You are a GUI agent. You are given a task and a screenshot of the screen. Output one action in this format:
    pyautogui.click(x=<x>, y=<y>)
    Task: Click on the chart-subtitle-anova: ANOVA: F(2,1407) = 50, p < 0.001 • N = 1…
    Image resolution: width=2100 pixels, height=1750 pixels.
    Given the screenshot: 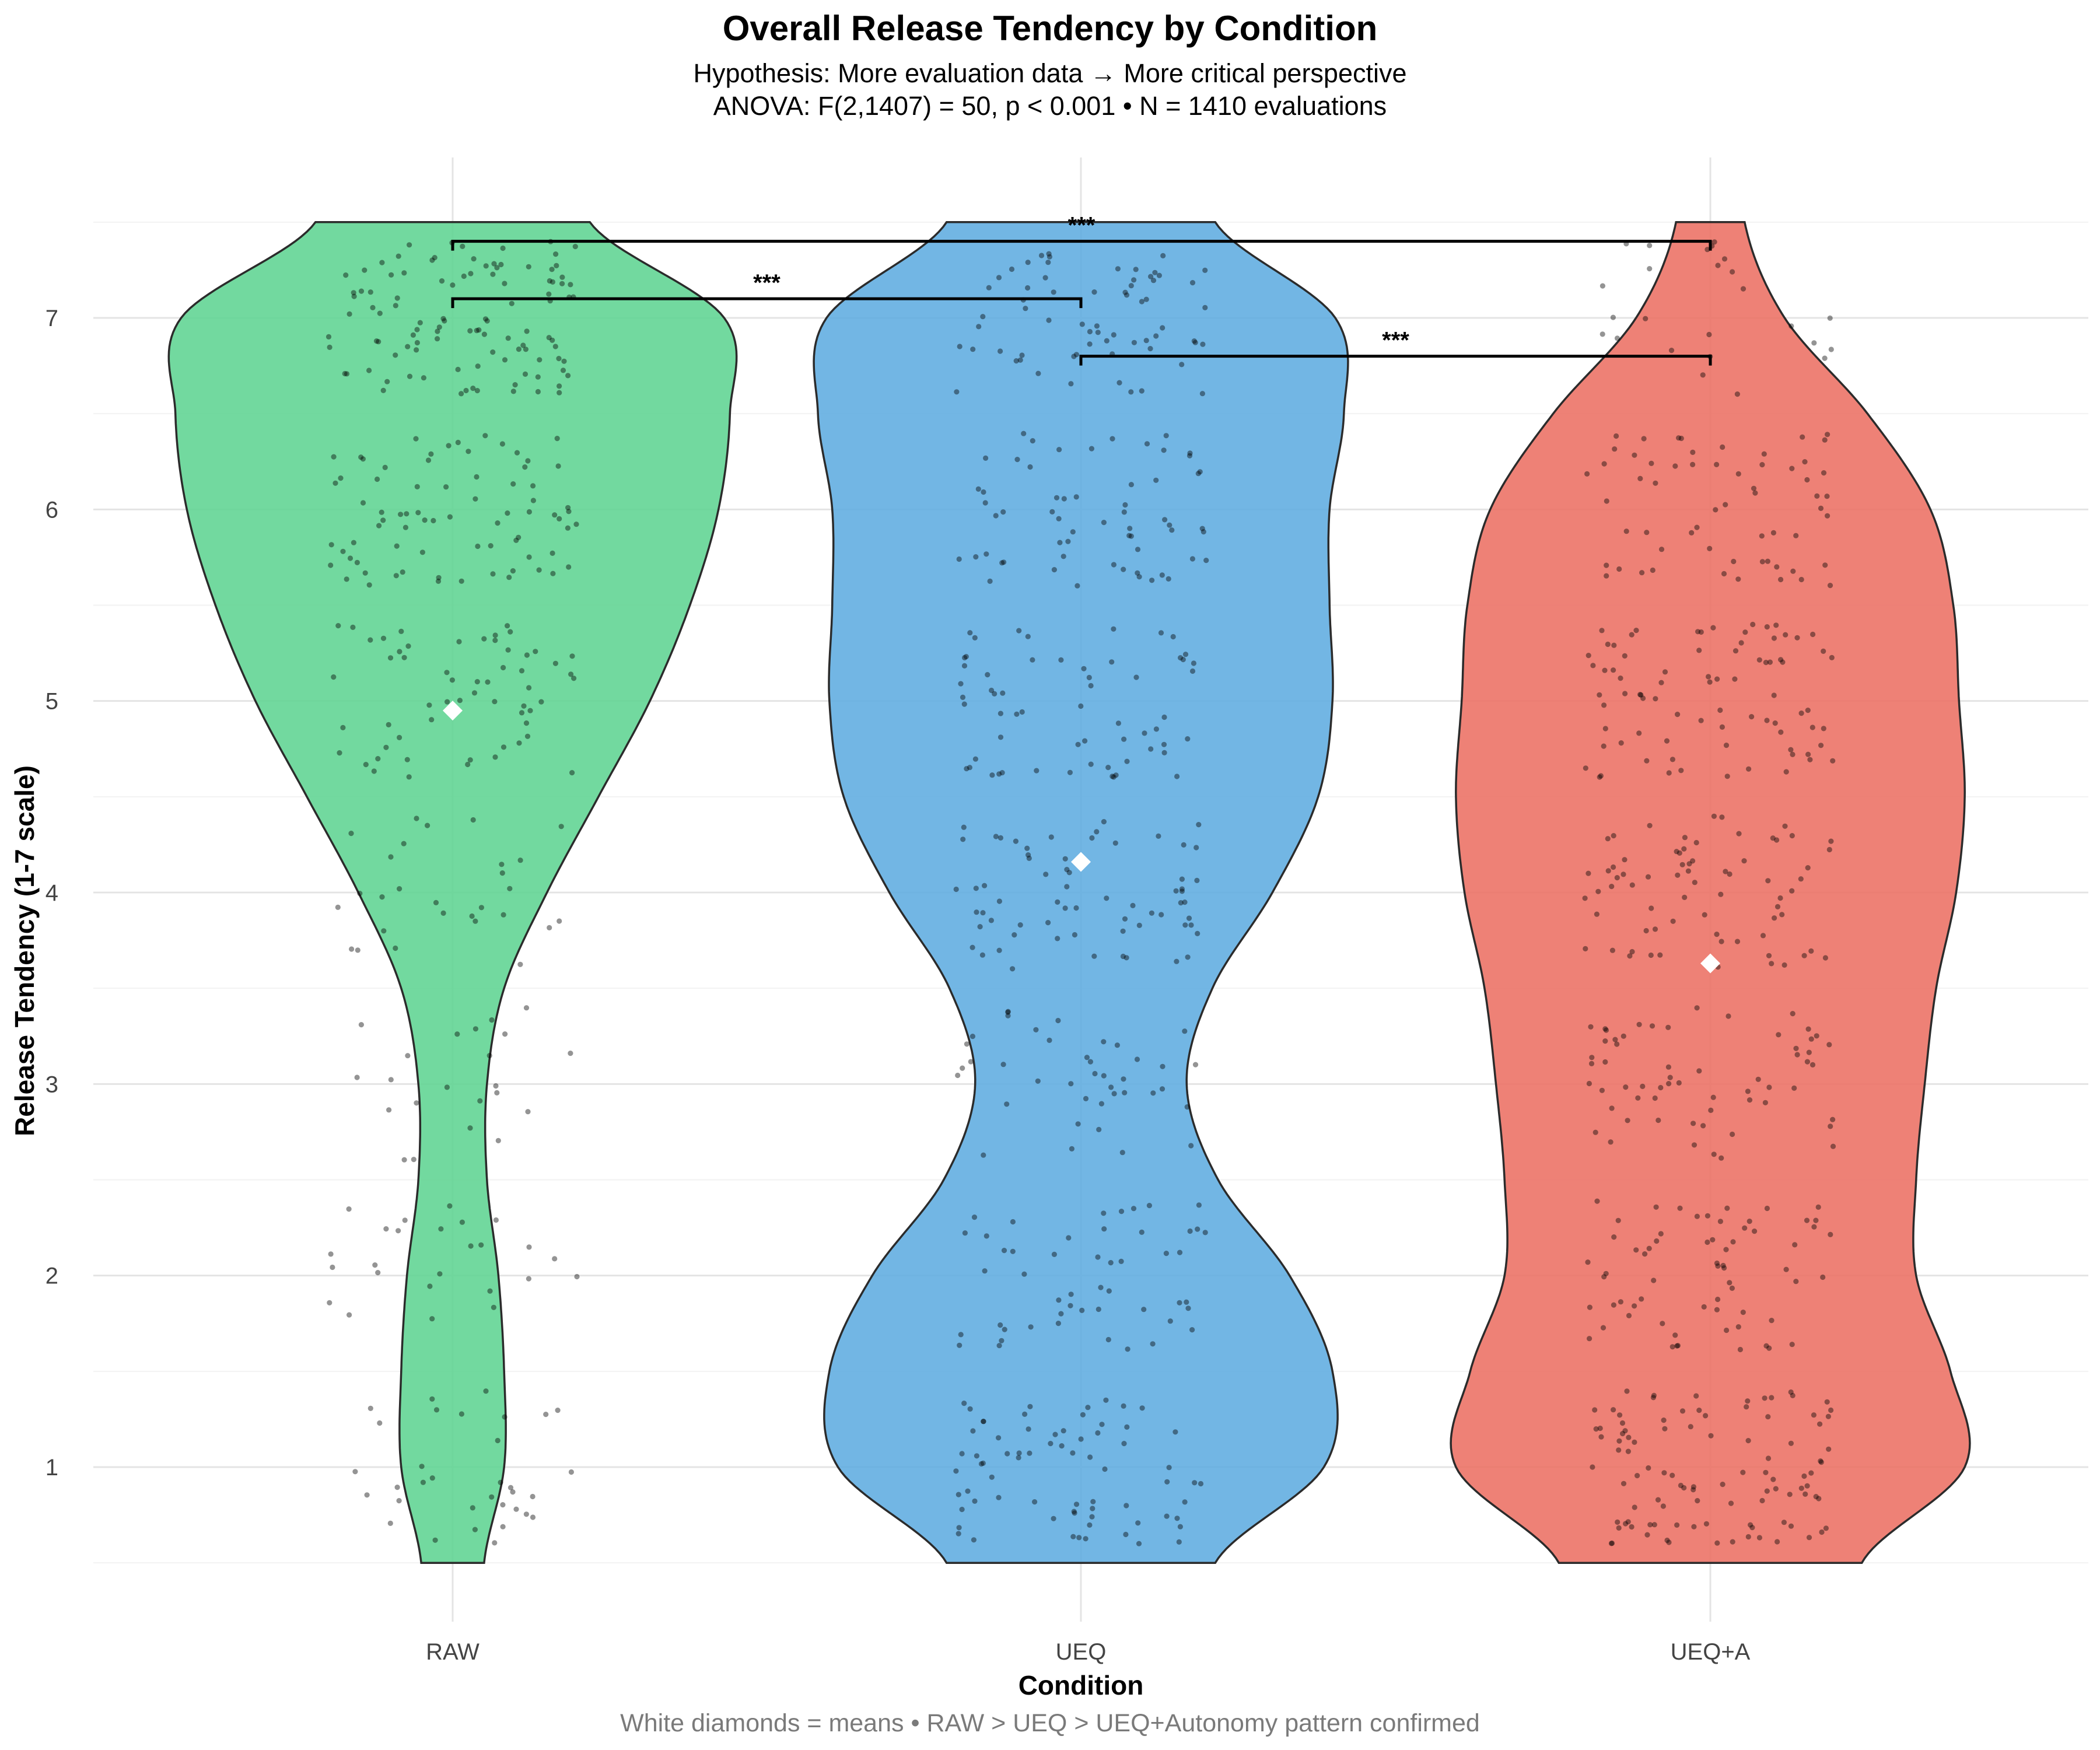 What is the action you would take?
    pyautogui.click(x=1050, y=106)
    